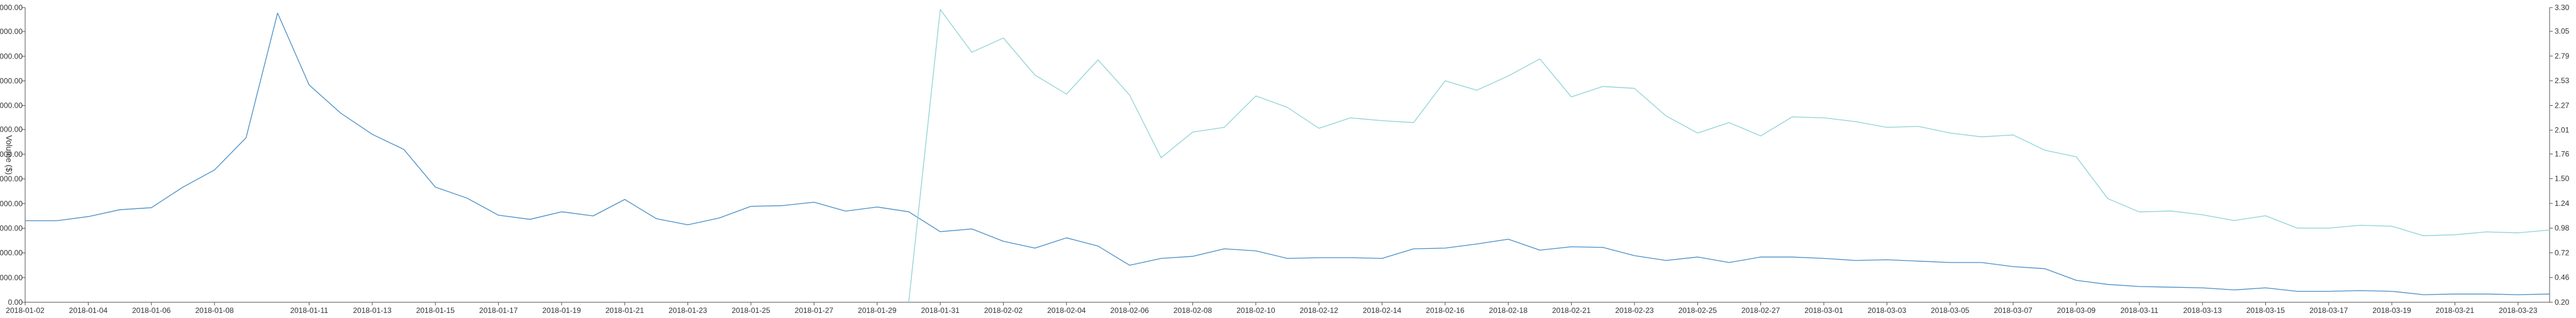 This screenshot has height=318, width=2576. I want to click on y-right-tick-label: 3.05, so click(2562, 31).